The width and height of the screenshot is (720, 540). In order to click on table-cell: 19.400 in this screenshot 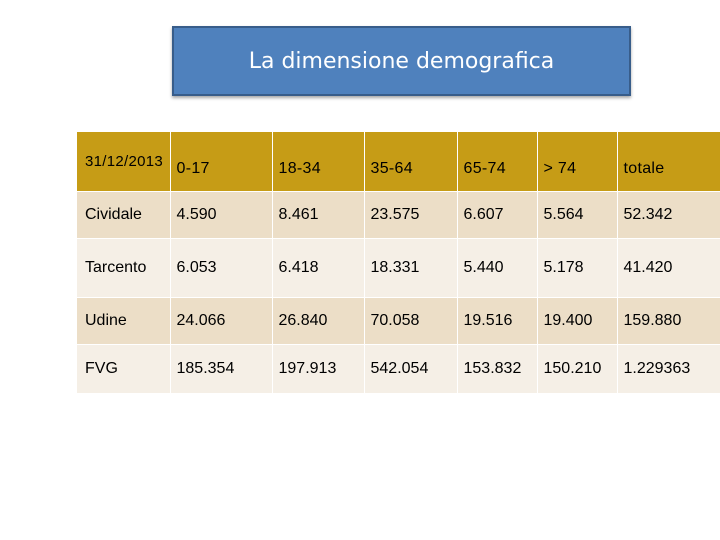, I will do `click(577, 321)`.